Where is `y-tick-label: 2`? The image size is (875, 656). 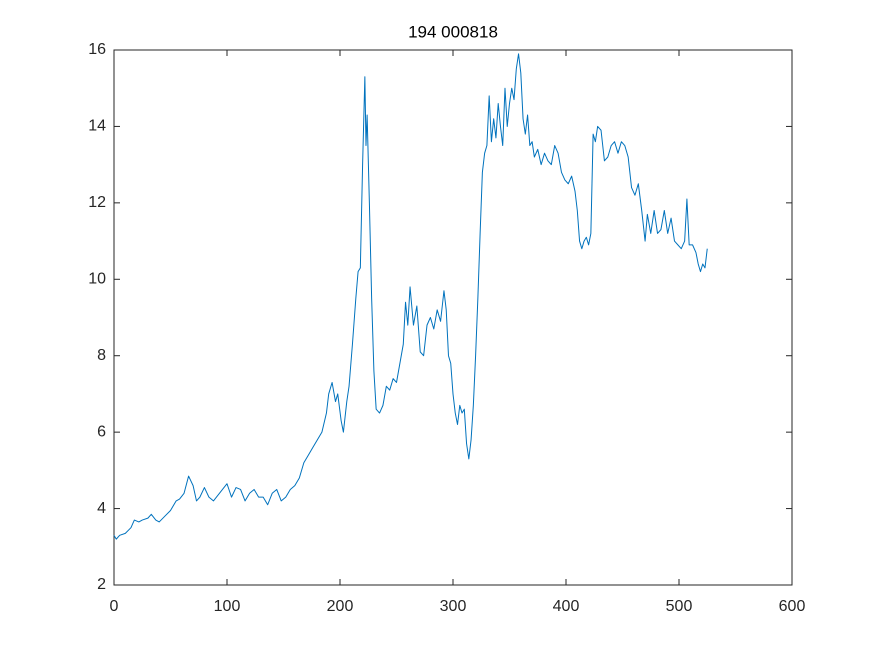
y-tick-label: 2 is located at coordinates (101, 584).